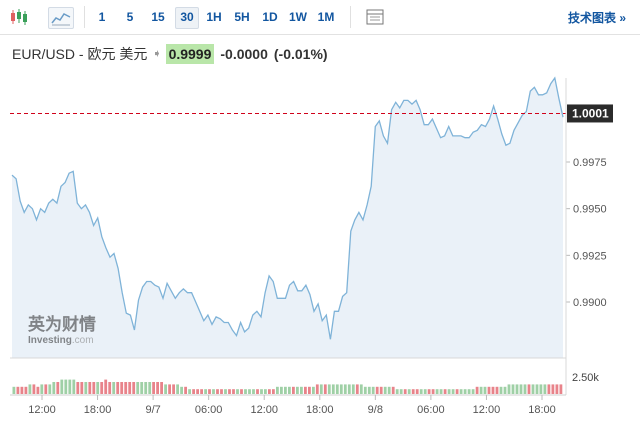 The height and width of the screenshot is (437, 640). Describe the element at coordinates (158, 17) in the screenshot. I see `interval-15: 15` at that location.